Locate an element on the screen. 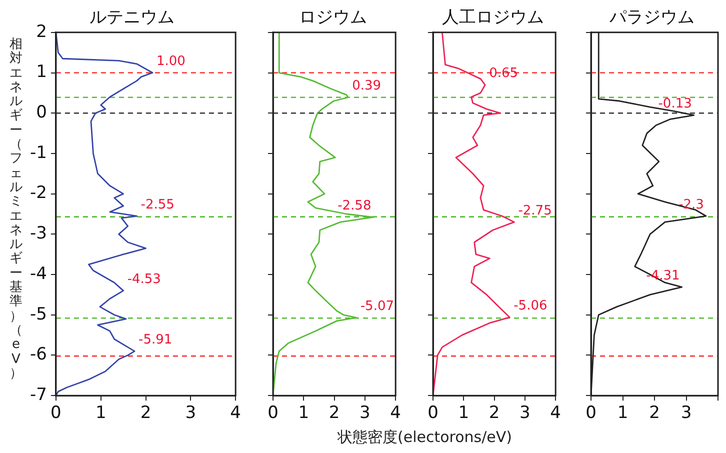 This screenshot has height=453, width=726. y-tick-label: -4 is located at coordinates (38, 274).